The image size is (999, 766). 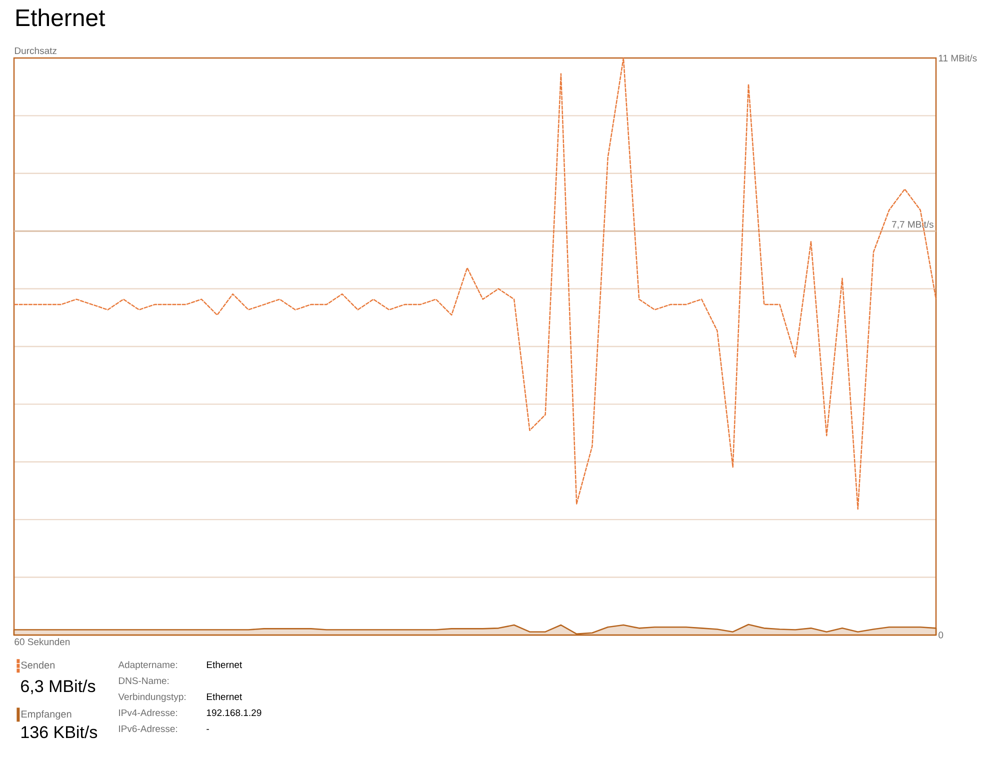 I want to click on text: IPv4-Adresse:, so click(x=148, y=712).